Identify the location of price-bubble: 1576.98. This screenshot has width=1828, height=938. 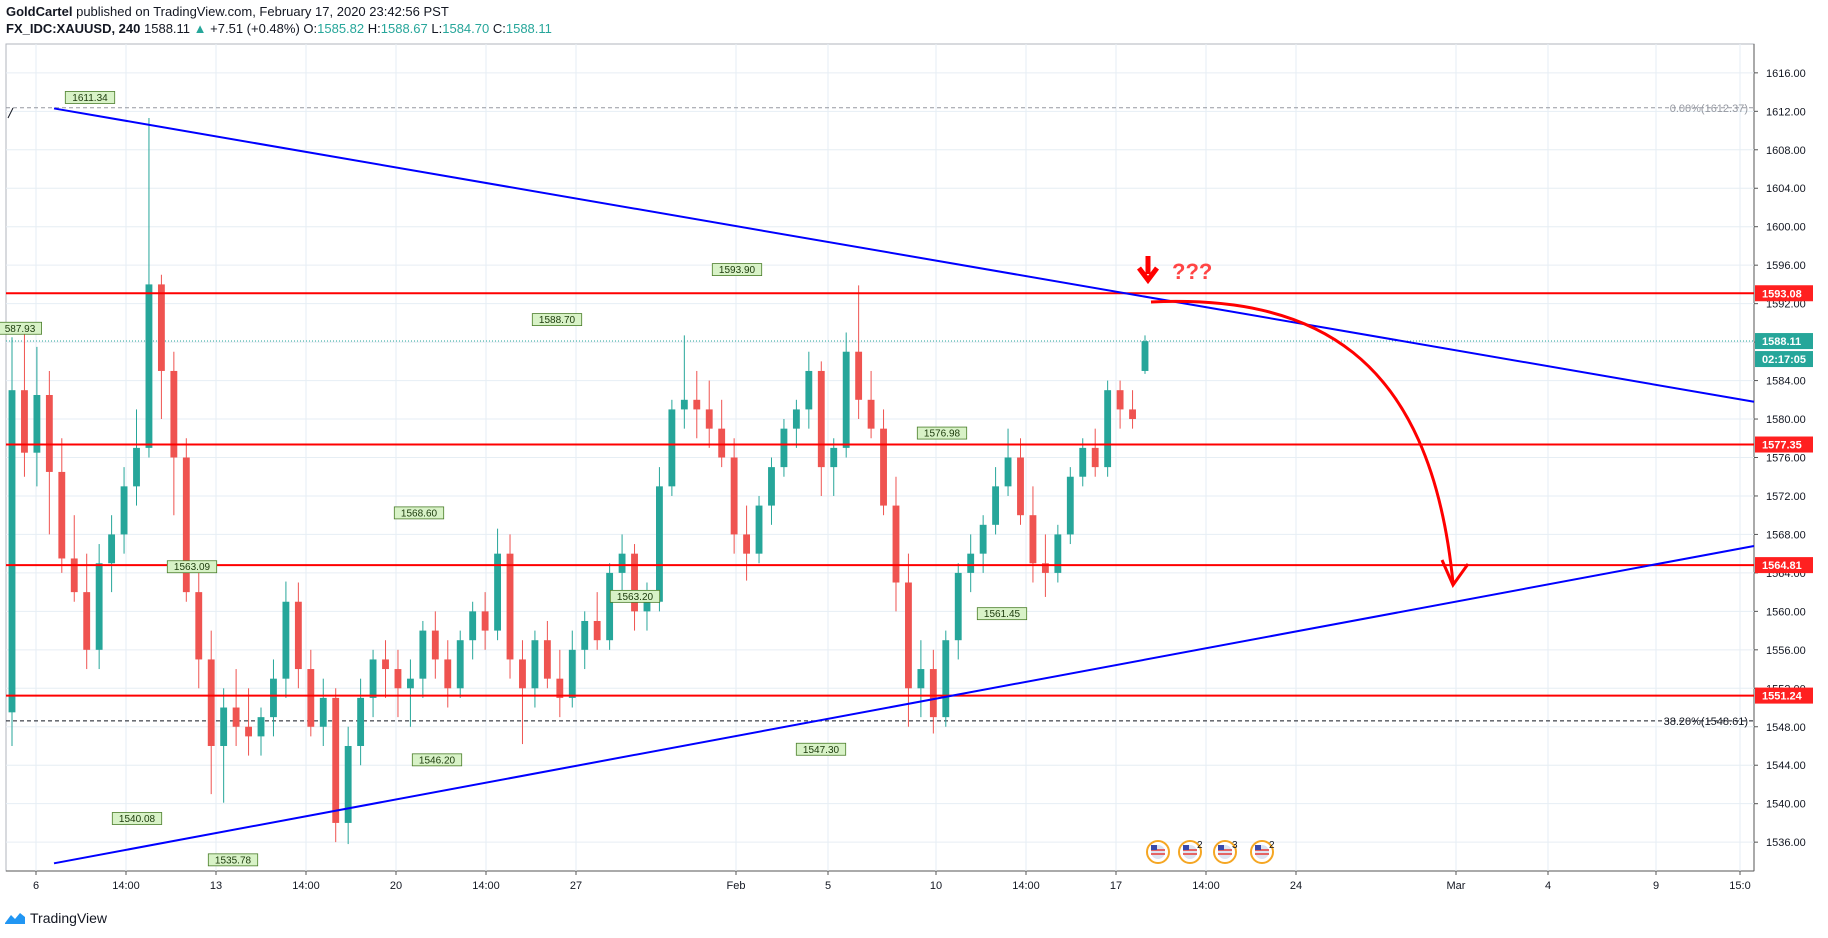
(942, 433).